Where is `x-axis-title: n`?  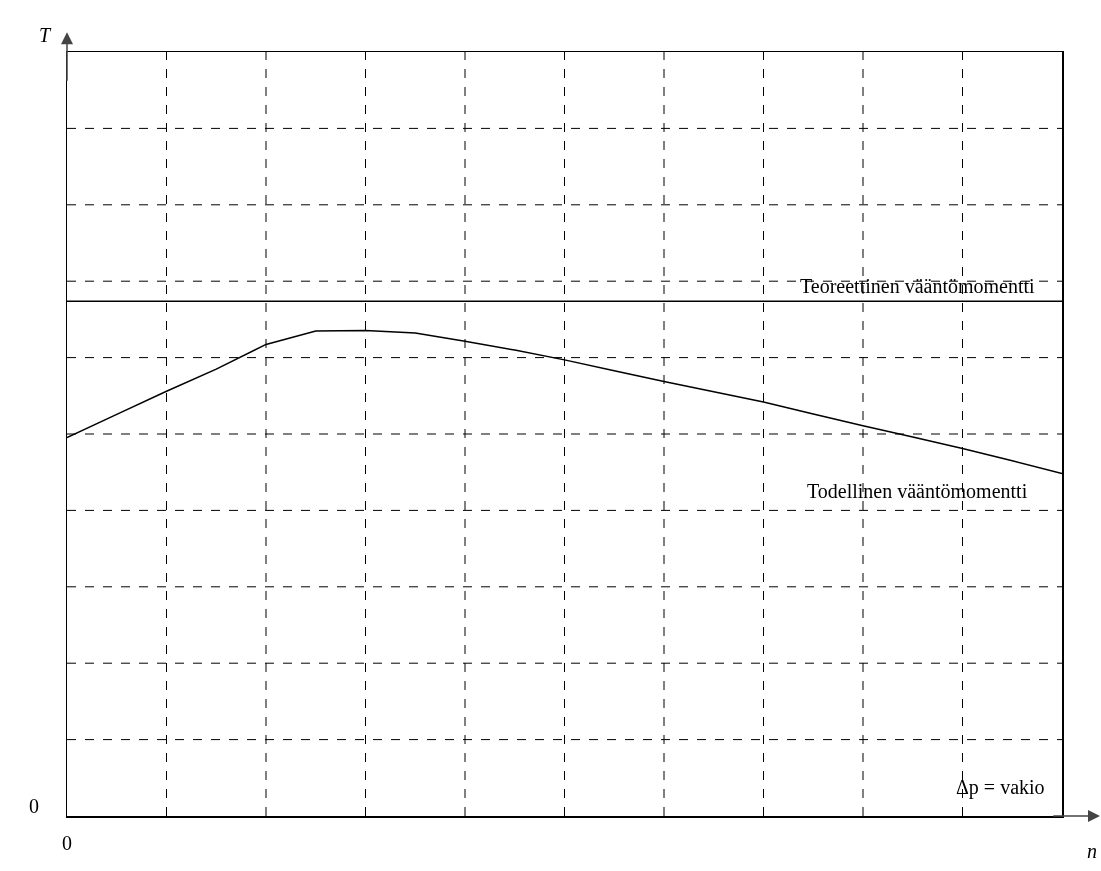 x-axis-title: n is located at coordinates (1092, 851).